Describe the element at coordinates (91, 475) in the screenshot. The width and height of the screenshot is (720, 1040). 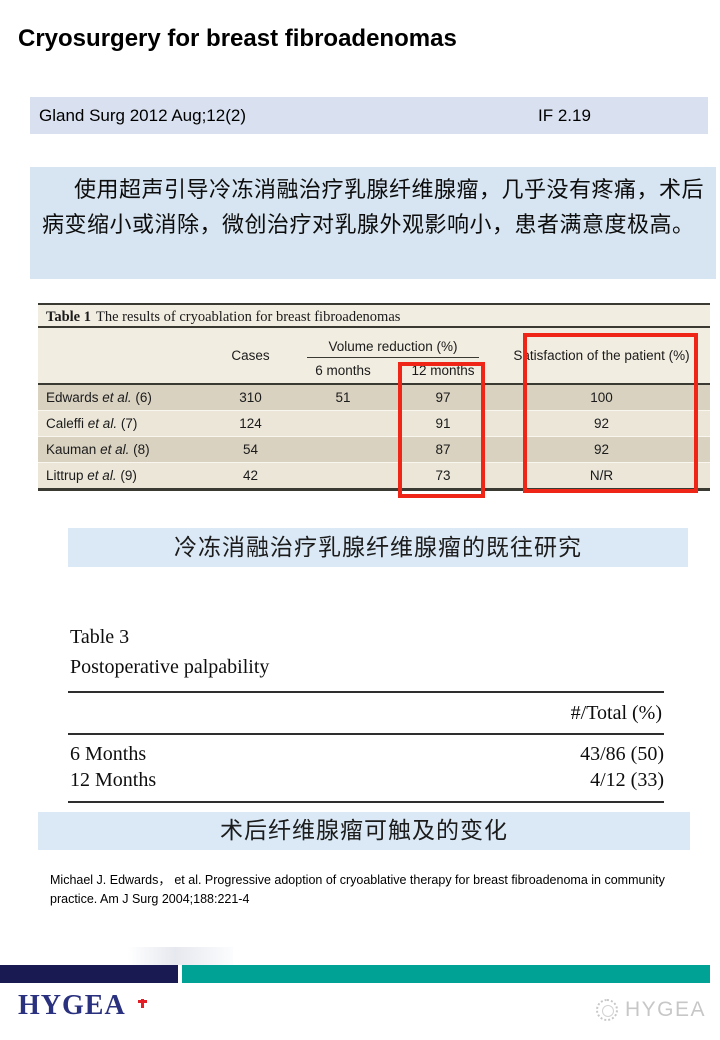
I see `study-cell: Littrup et al. (9)` at that location.